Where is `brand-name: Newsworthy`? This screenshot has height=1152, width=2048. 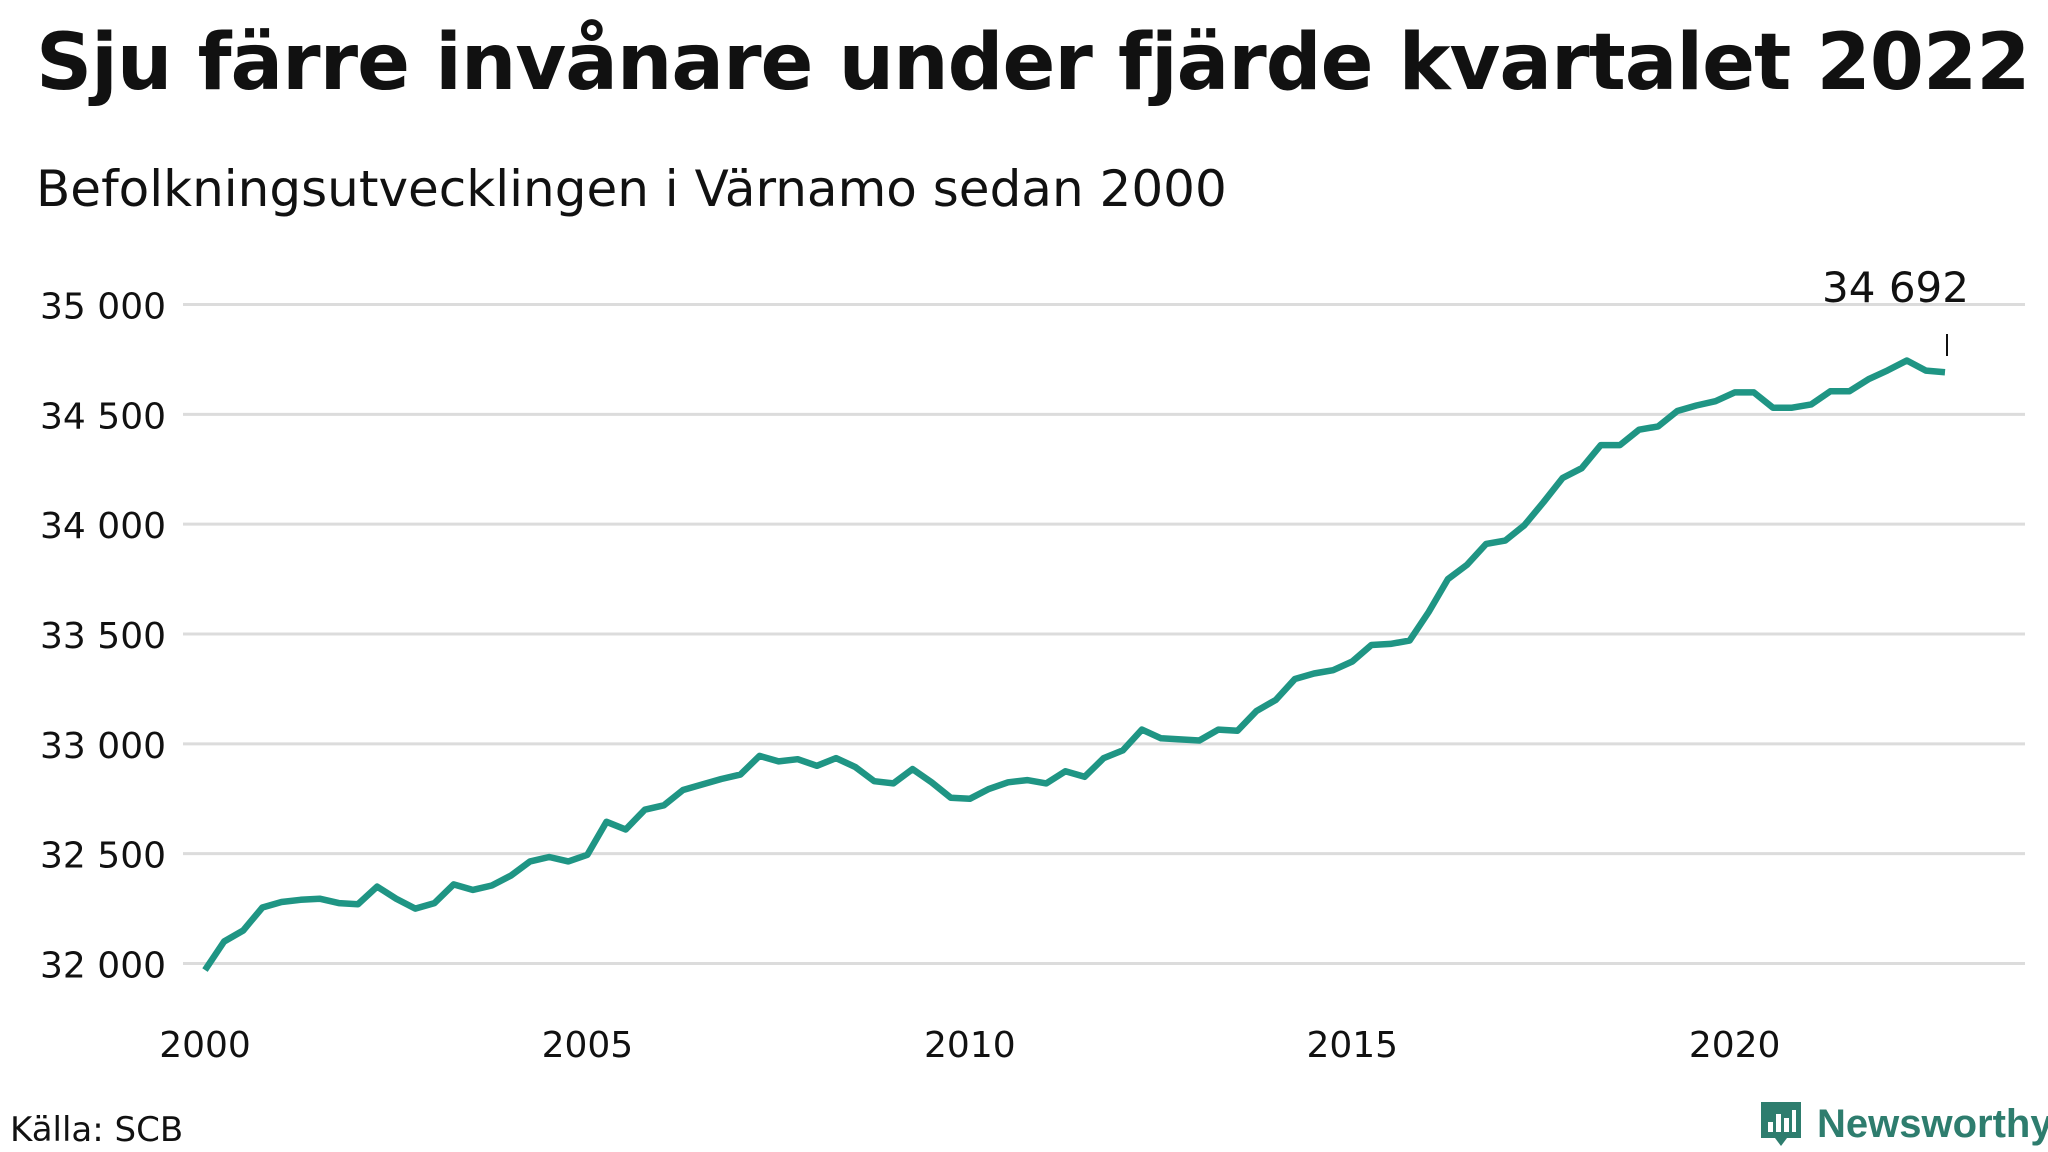
brand-name: Newsworthy is located at coordinates (1932, 1123).